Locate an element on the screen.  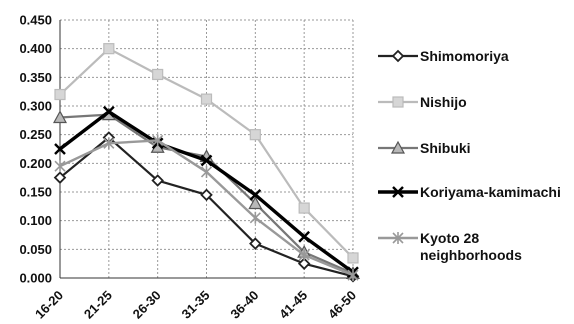
legend-label: Kyoto 28 neighborhoods is located at coordinates (471, 246).